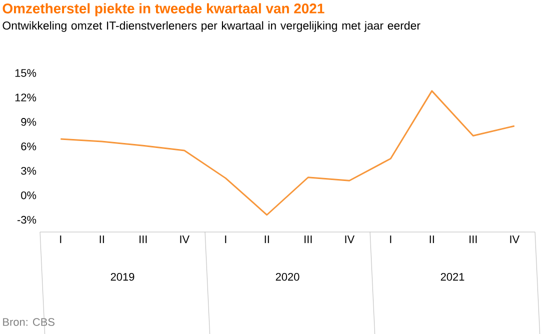  Describe the element at coordinates (25, 73) in the screenshot. I see `y-tick-label: 15%` at that location.